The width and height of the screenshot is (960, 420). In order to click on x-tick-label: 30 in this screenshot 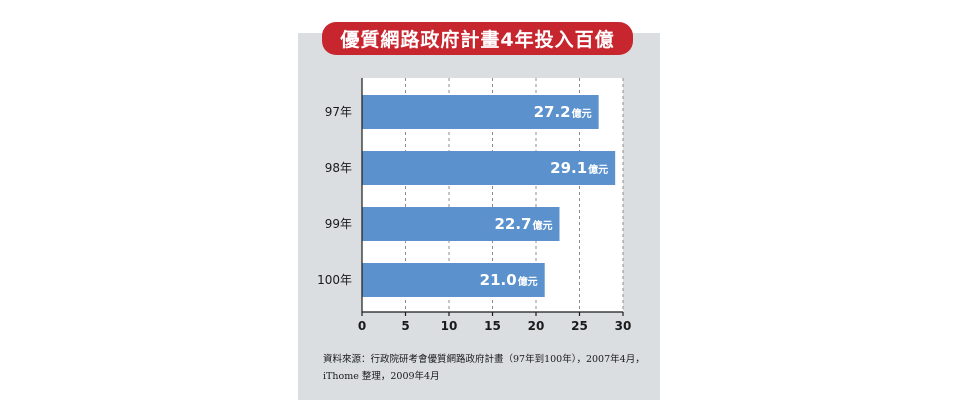, I will do `click(623, 326)`.